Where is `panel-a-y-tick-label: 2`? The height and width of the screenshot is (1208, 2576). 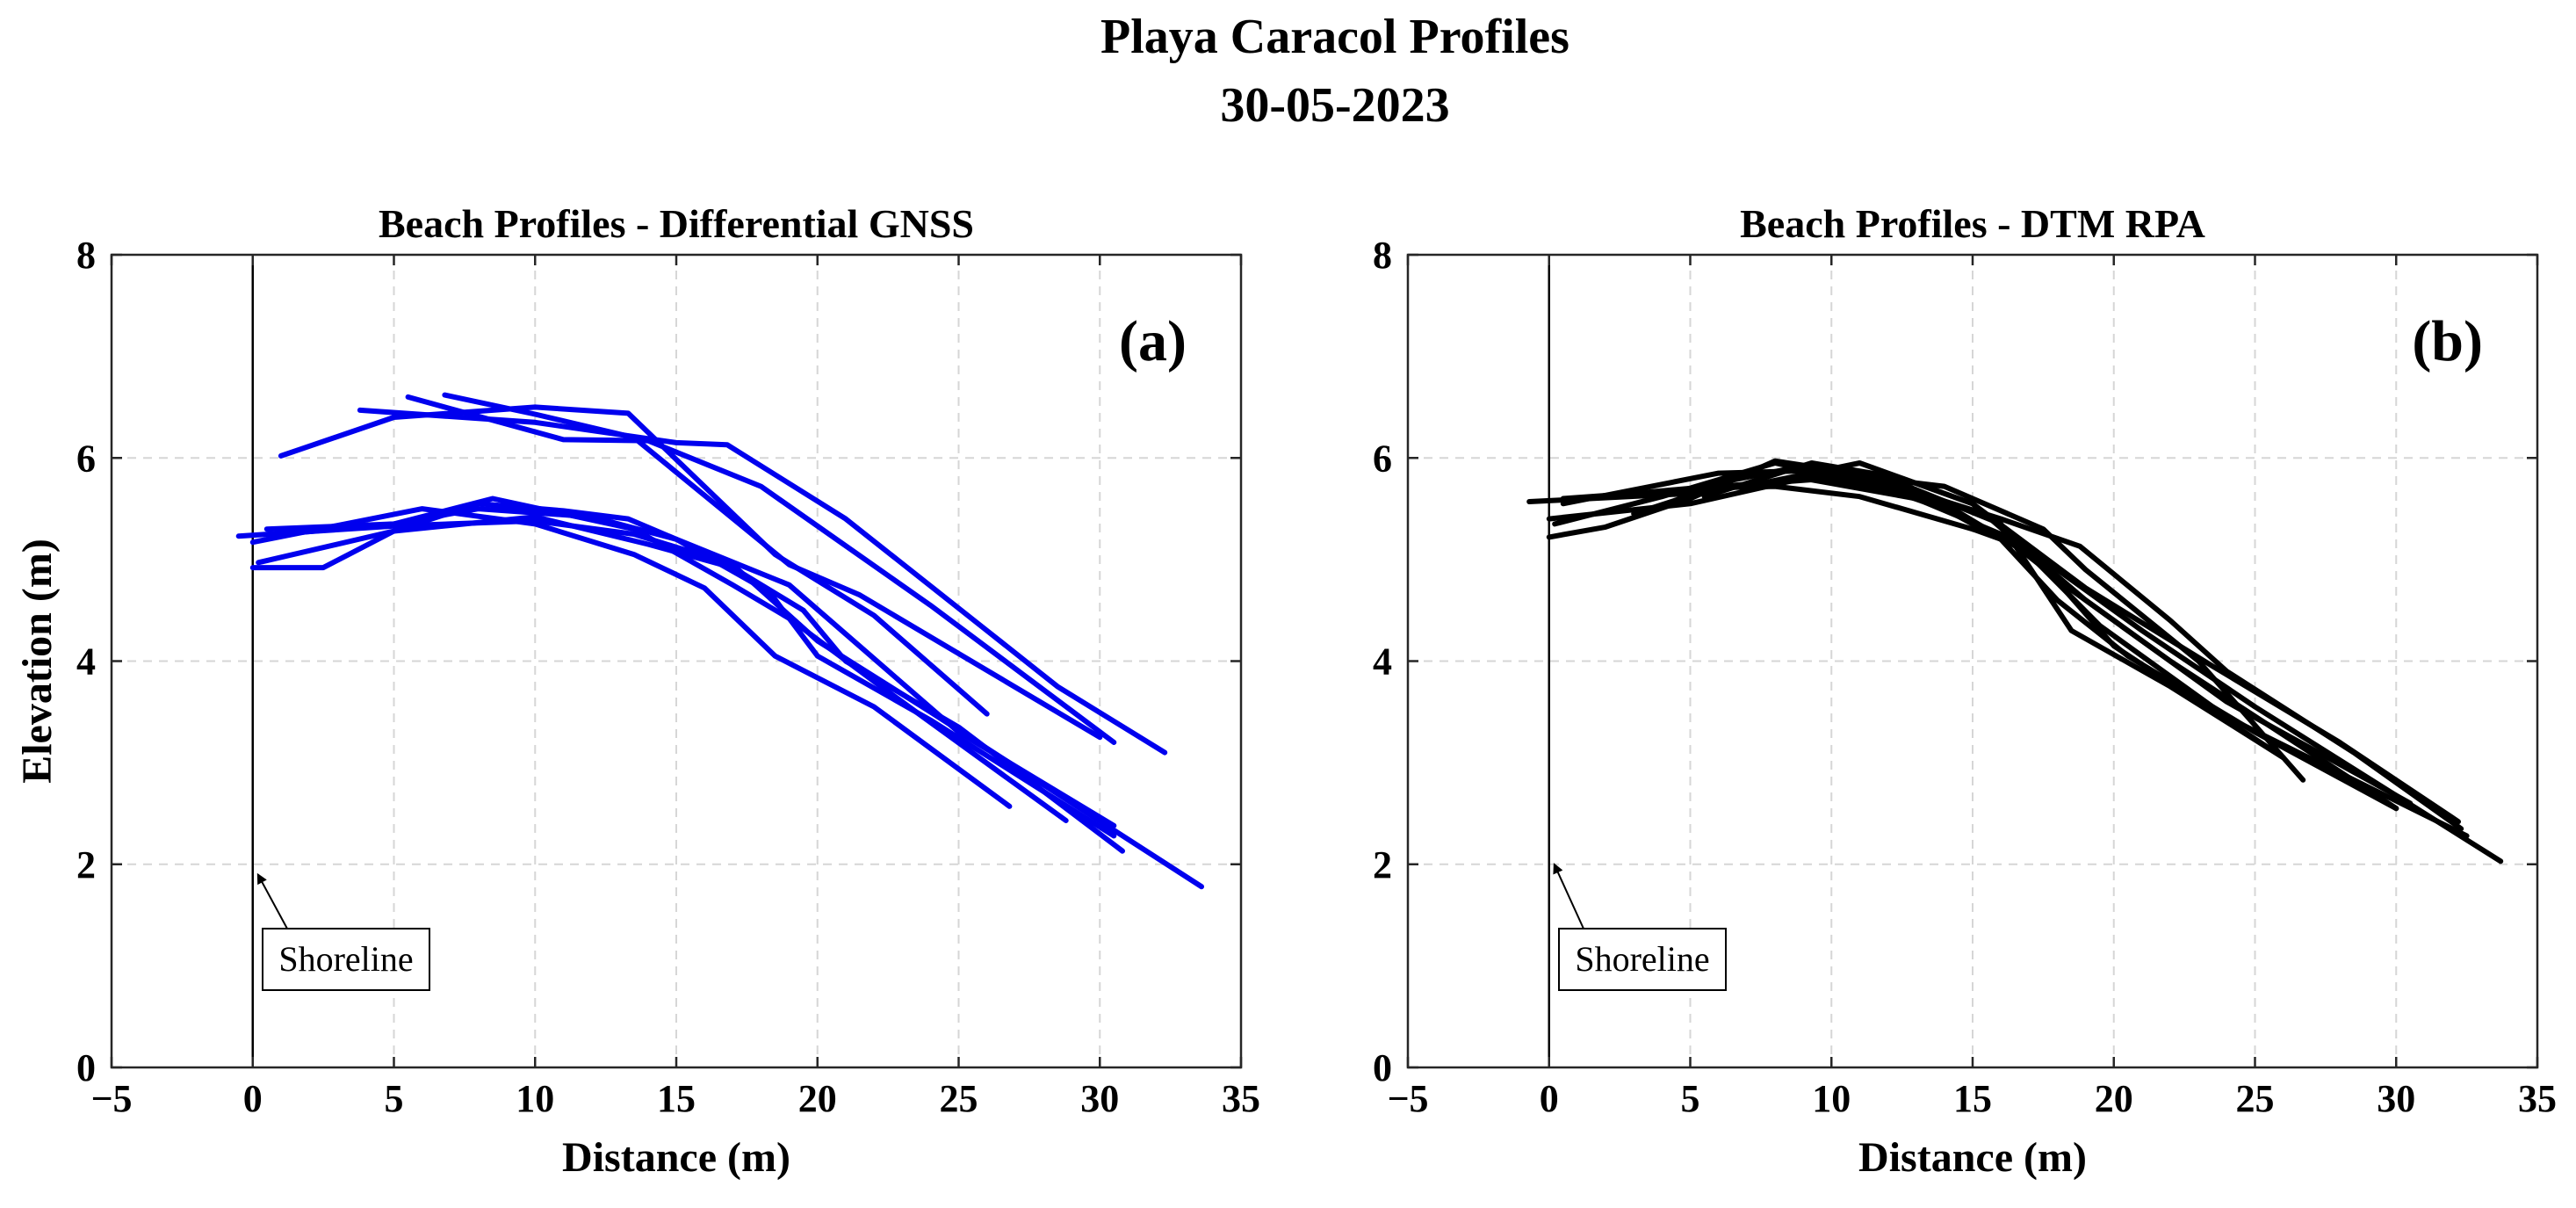
panel-a-y-tick-label: 2 is located at coordinates (86, 865).